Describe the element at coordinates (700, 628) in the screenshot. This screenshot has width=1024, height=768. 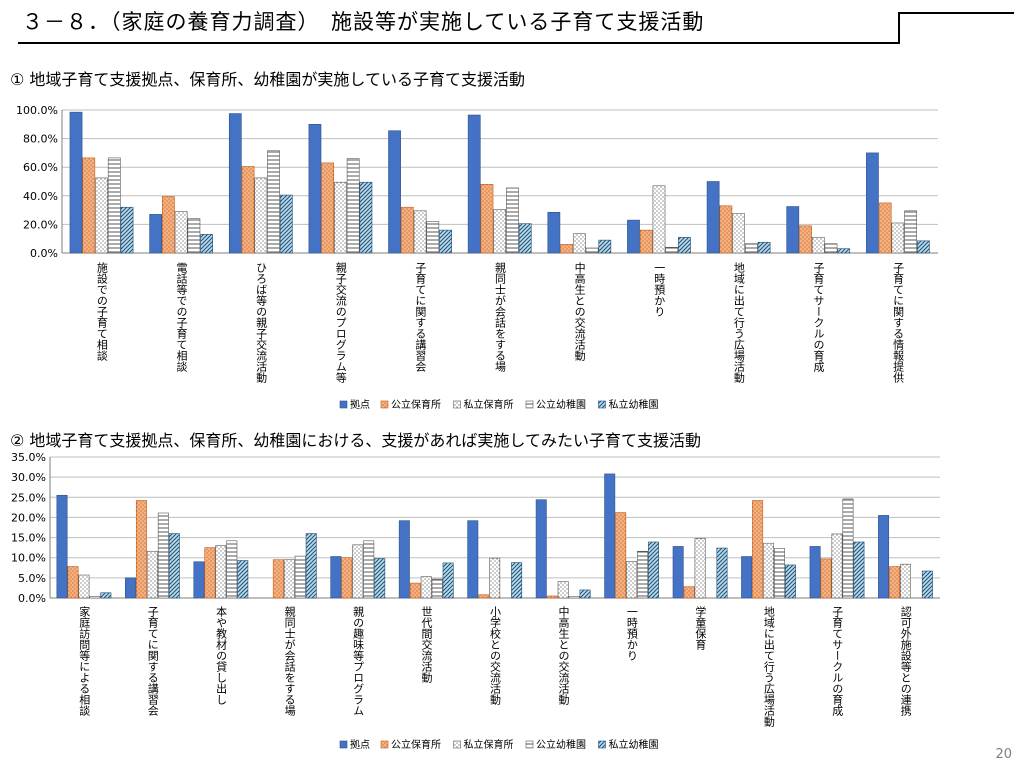
I see `c2-category-label: 学童保育` at that location.